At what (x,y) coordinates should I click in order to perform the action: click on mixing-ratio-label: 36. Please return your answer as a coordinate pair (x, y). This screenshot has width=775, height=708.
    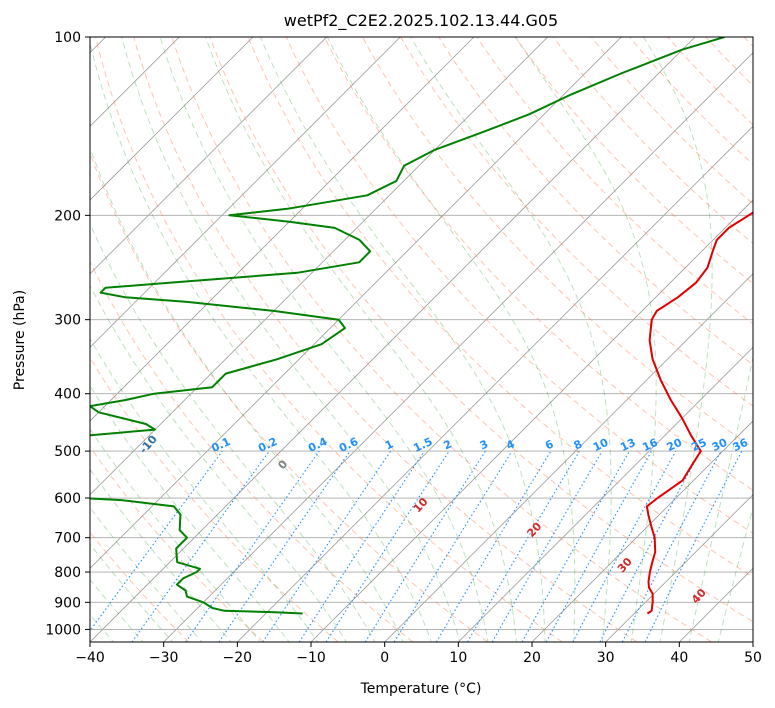
    Looking at the image, I should click on (741, 445).